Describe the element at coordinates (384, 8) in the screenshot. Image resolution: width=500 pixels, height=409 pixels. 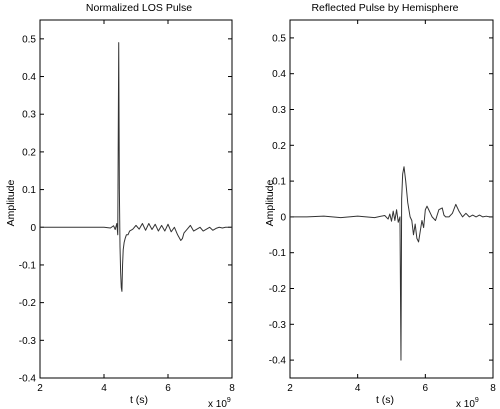
I see `chart-title: Reflected Pulse by Hemisphere` at that location.